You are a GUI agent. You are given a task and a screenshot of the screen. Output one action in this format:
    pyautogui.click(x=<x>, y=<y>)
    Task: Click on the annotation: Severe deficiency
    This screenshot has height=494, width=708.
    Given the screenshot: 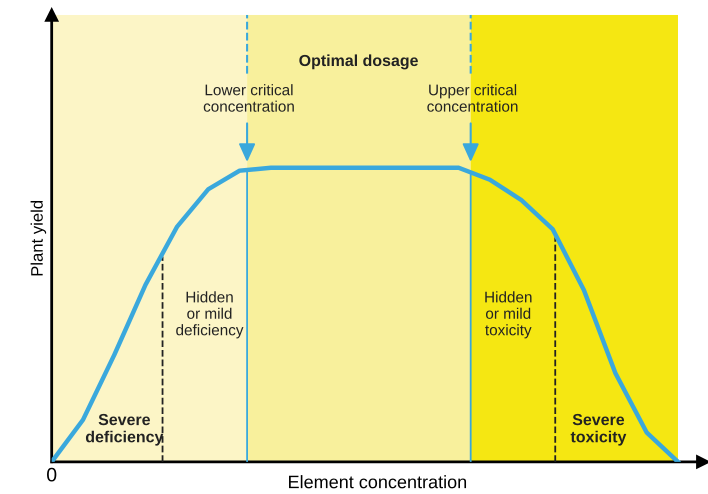 What is the action you would take?
    pyautogui.click(x=125, y=430)
    